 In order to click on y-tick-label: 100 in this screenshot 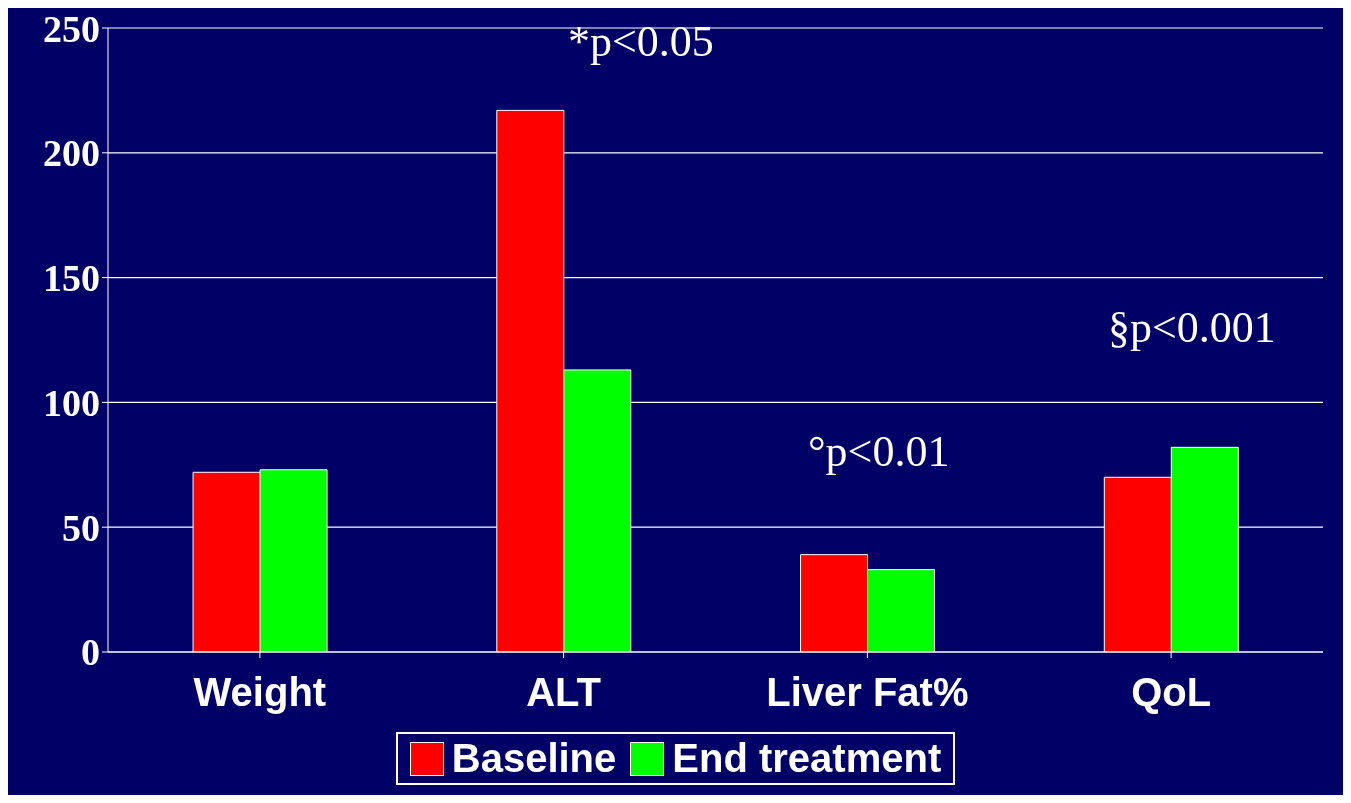, I will do `click(71, 402)`.